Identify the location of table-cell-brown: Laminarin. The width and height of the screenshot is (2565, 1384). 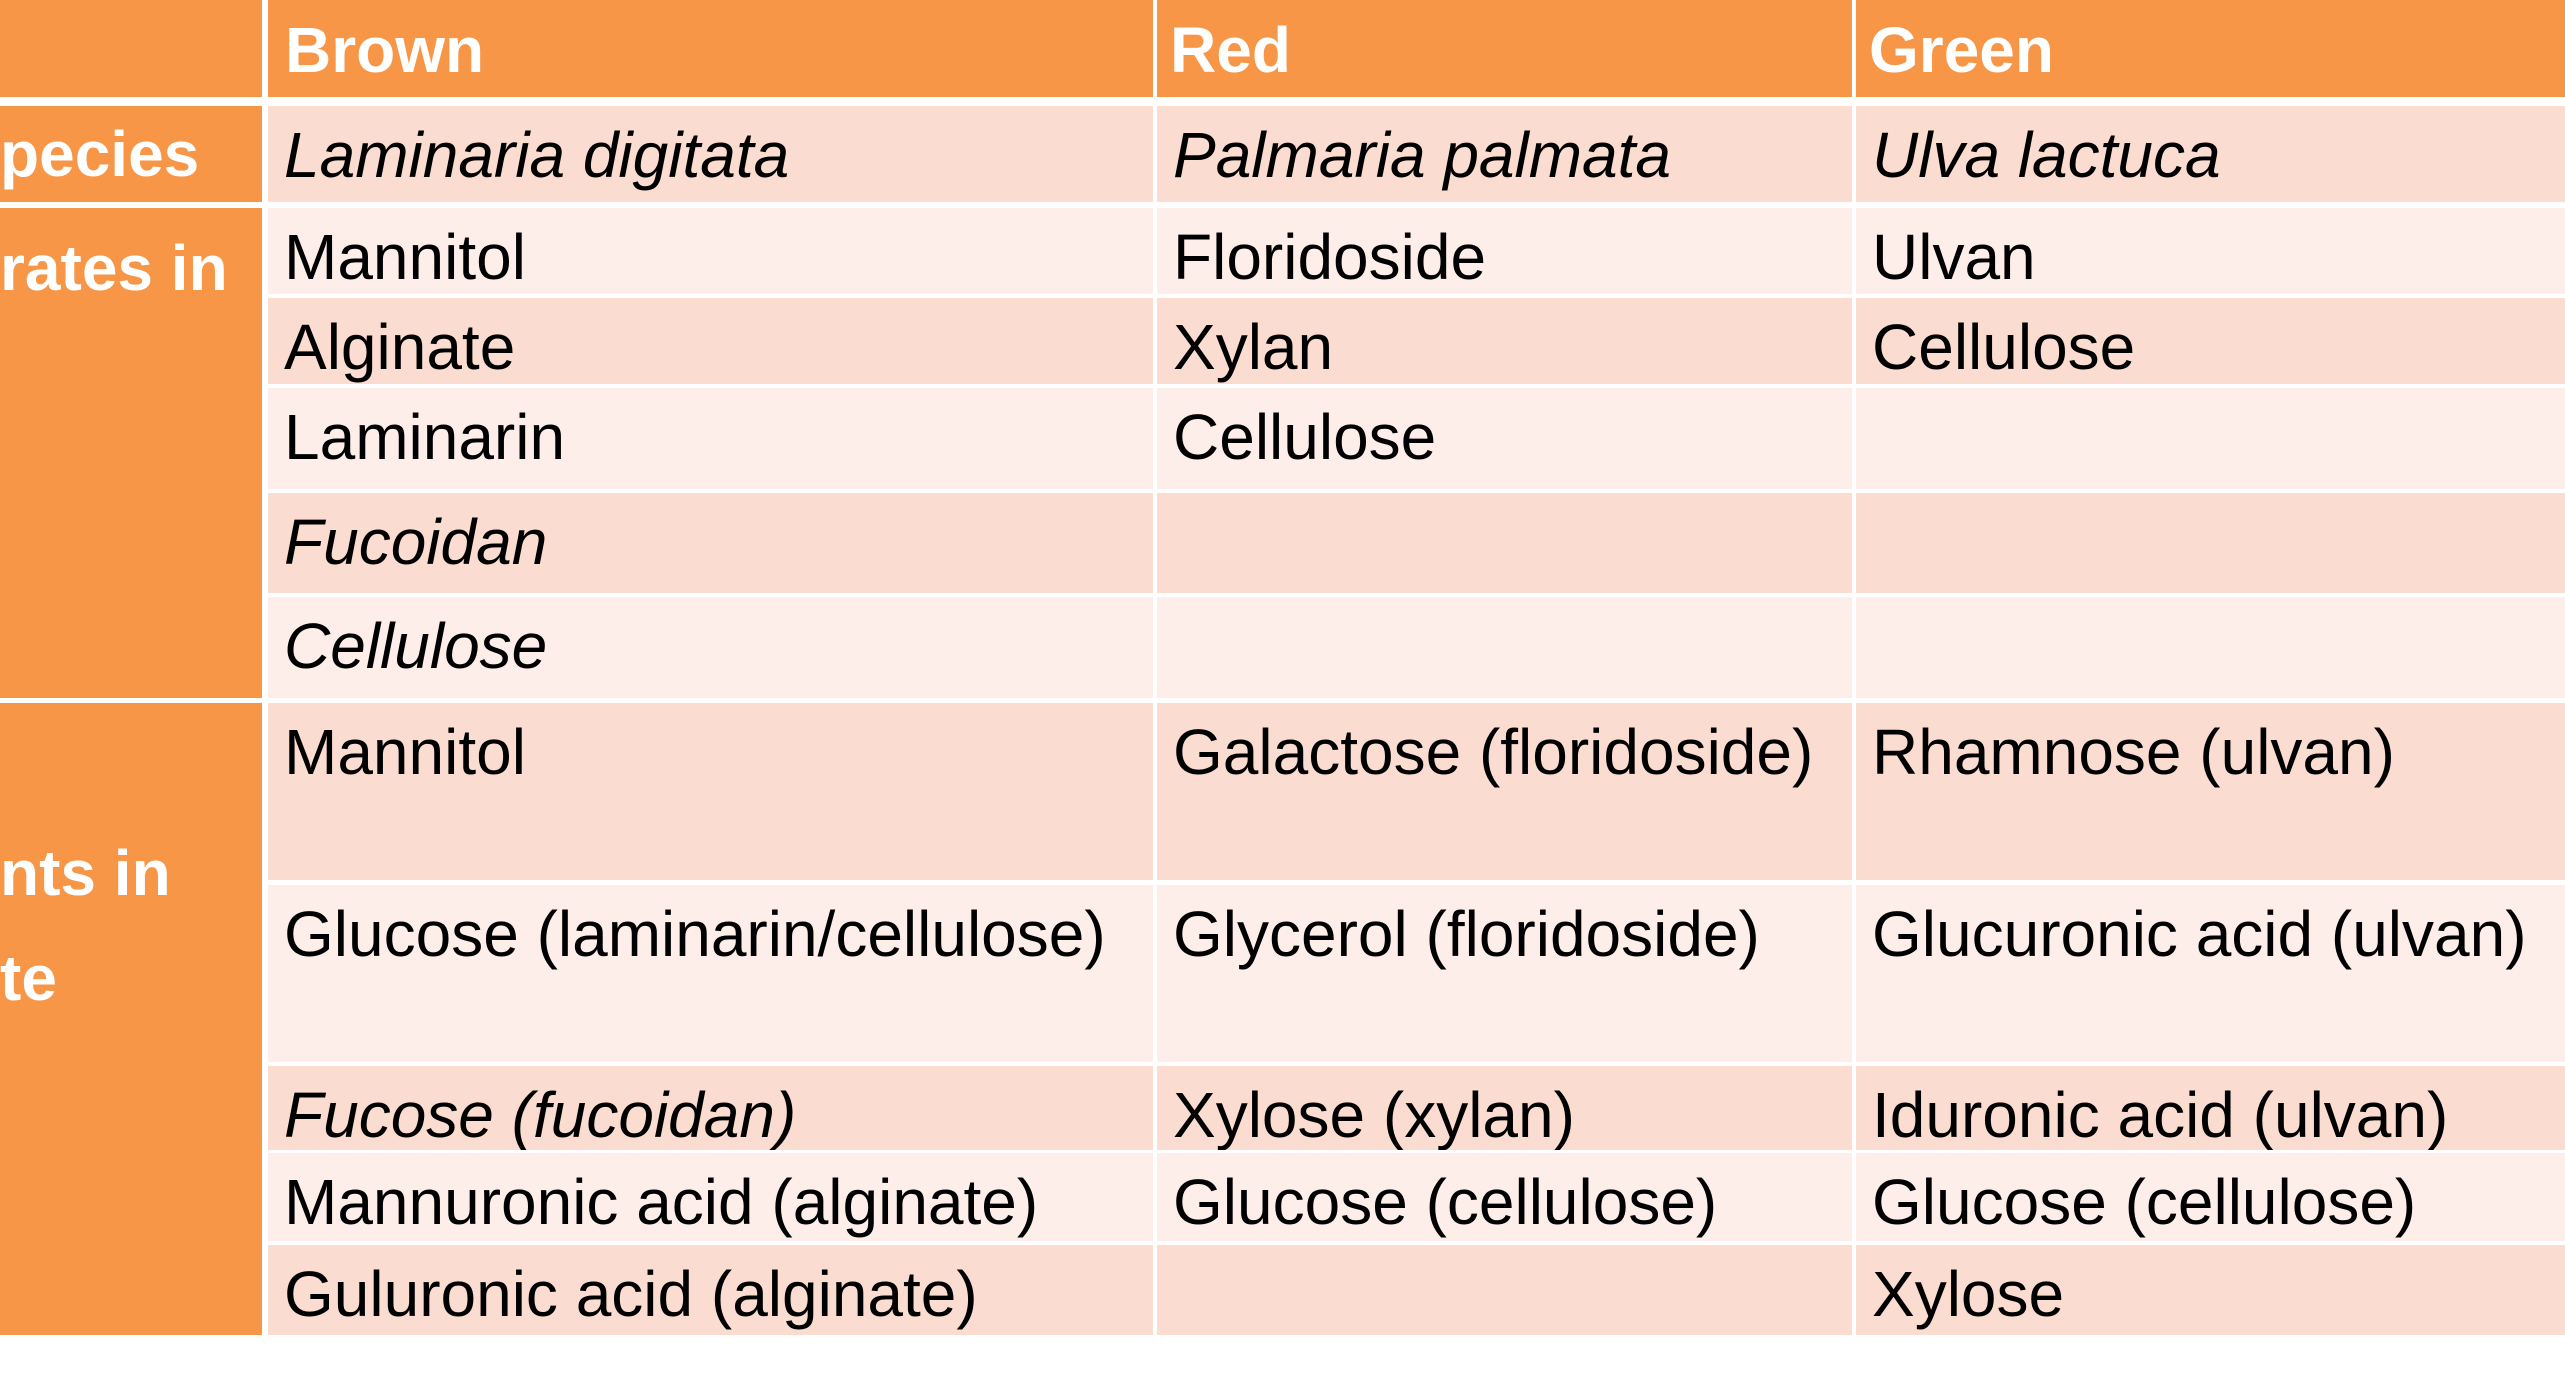
(710, 438).